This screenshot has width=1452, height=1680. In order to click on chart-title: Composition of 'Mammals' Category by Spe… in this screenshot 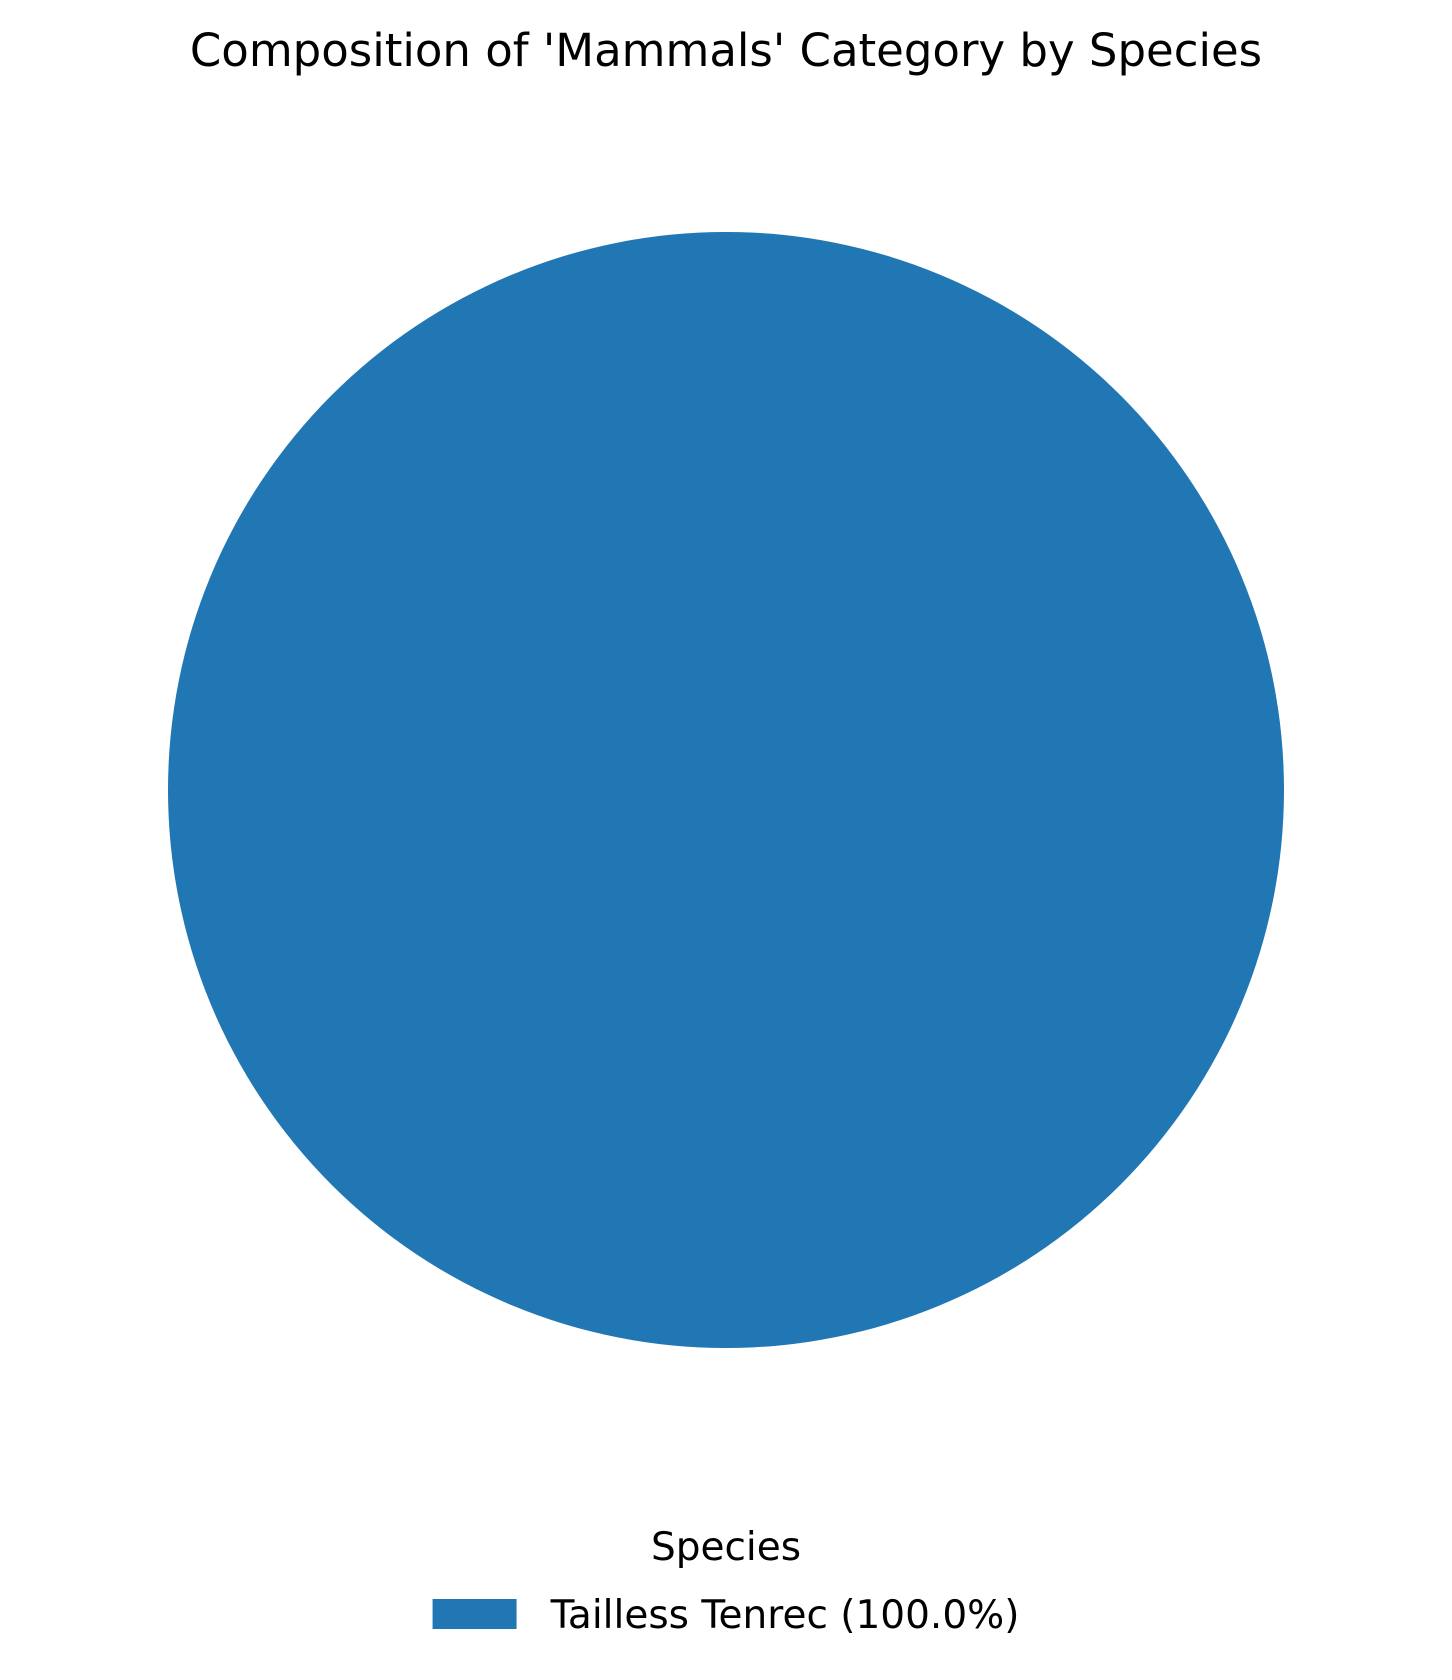, I will do `click(726, 50)`.